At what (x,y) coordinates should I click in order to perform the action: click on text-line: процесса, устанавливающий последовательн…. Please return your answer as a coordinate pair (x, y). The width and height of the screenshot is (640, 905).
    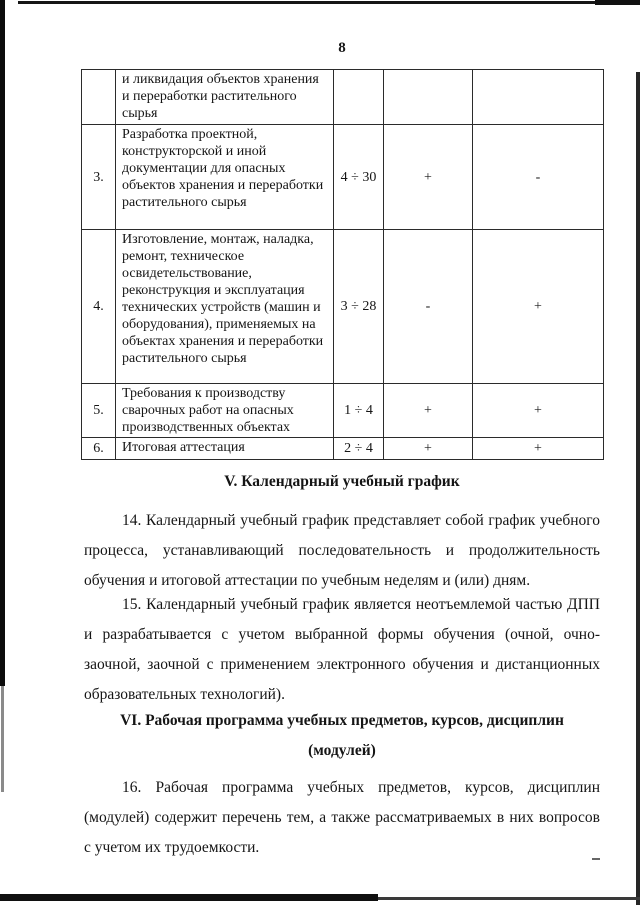
    Looking at the image, I should click on (342, 550).